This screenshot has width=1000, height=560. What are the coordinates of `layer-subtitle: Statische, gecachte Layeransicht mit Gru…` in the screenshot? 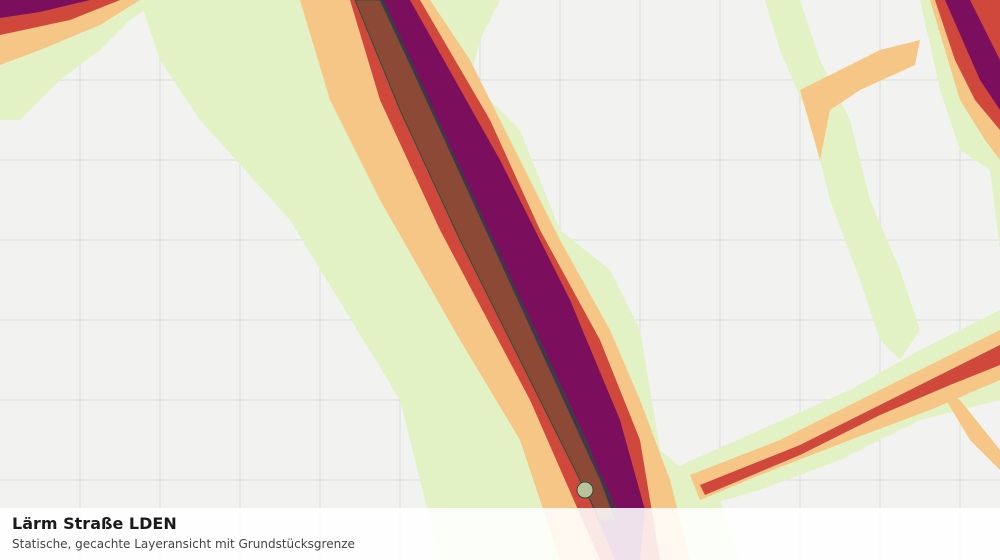 It's located at (183, 544).